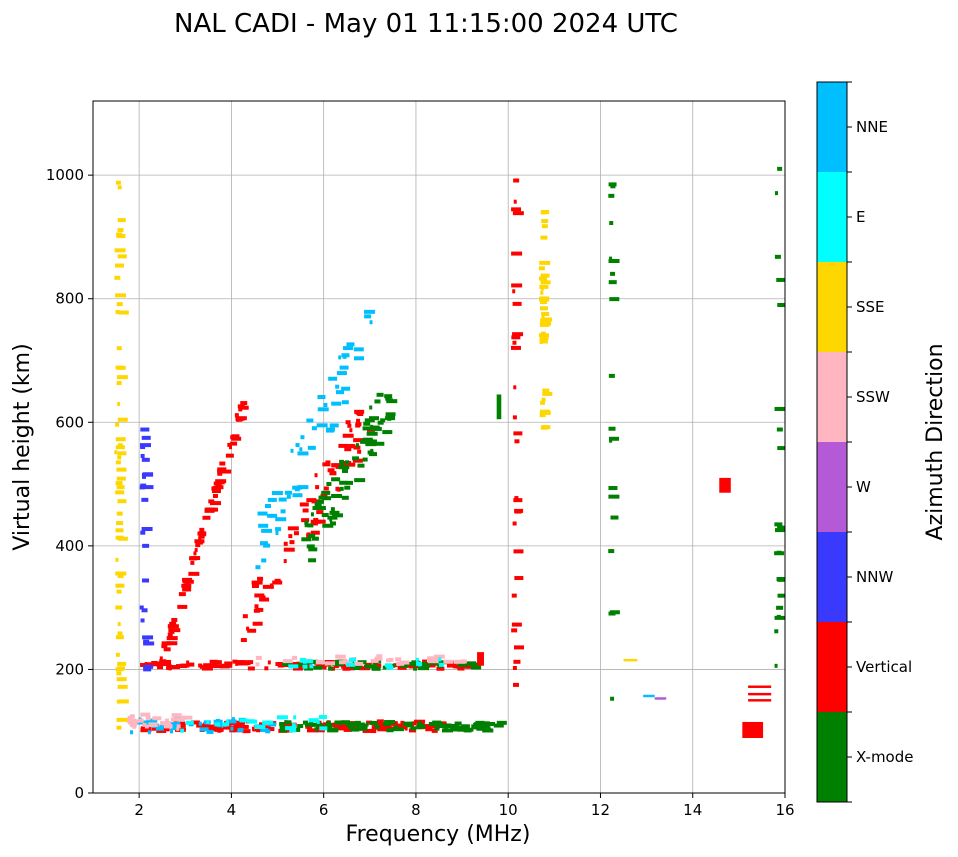  Describe the element at coordinates (499, 407) in the screenshot. I see `echo-block` at that location.